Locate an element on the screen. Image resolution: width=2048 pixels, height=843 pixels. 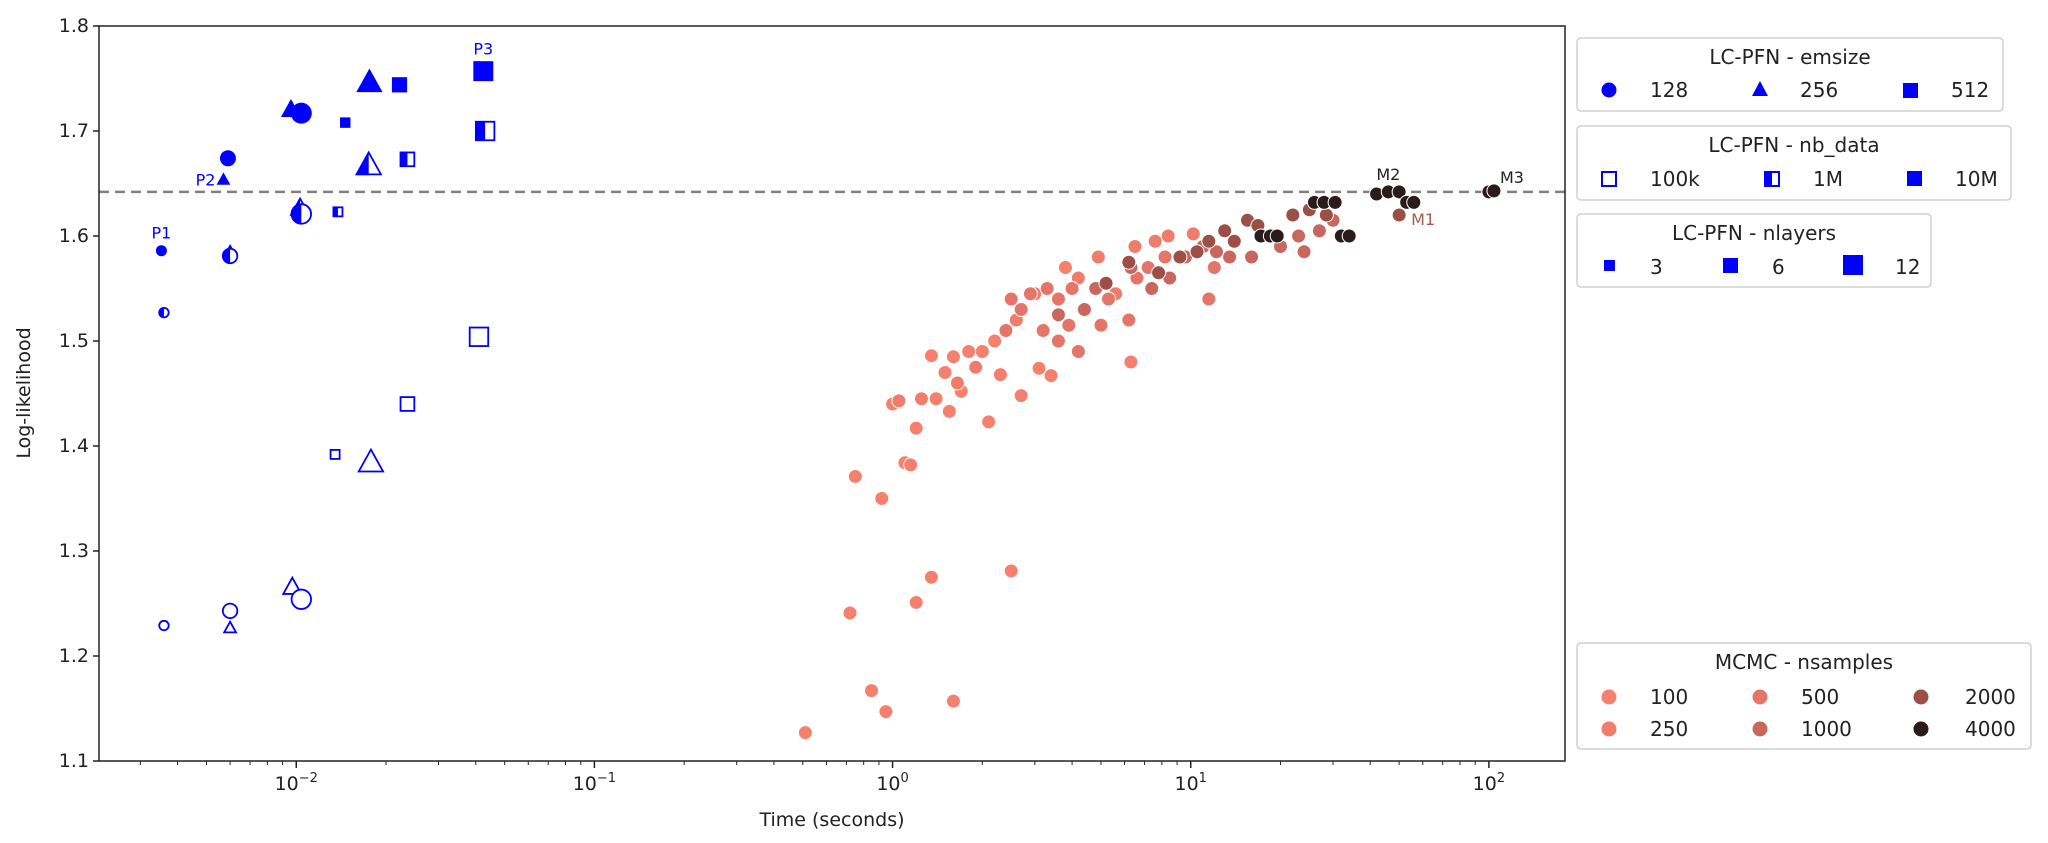
legend-nlayers-label: 6 is located at coordinates (1778, 267).